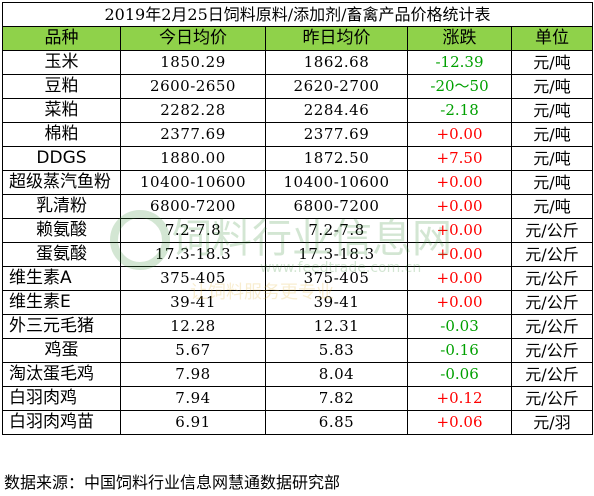 This screenshot has height=496, width=594. What do you see at coordinates (336, 110) in the screenshot?
I see `row-yesterday-price: 2284.46` at bounding box center [336, 110].